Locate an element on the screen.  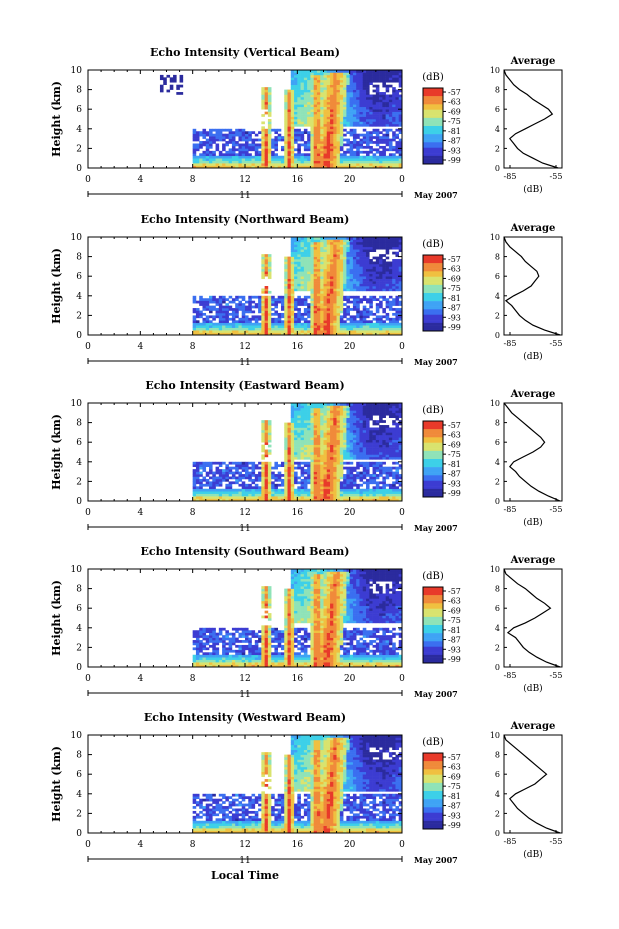
x-tick-label: 12 is located at coordinates (244, 180).